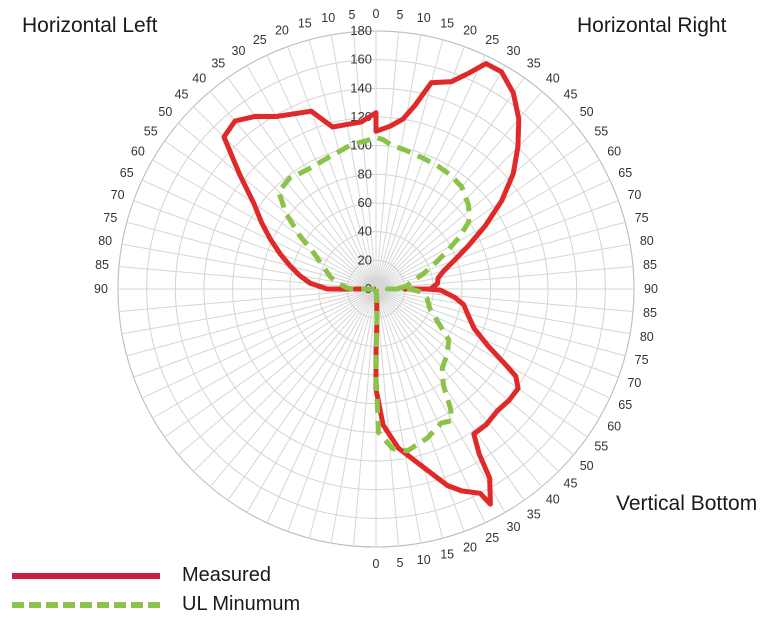  I want to click on label-horizontal-left: Horizontal Left, so click(90, 25).